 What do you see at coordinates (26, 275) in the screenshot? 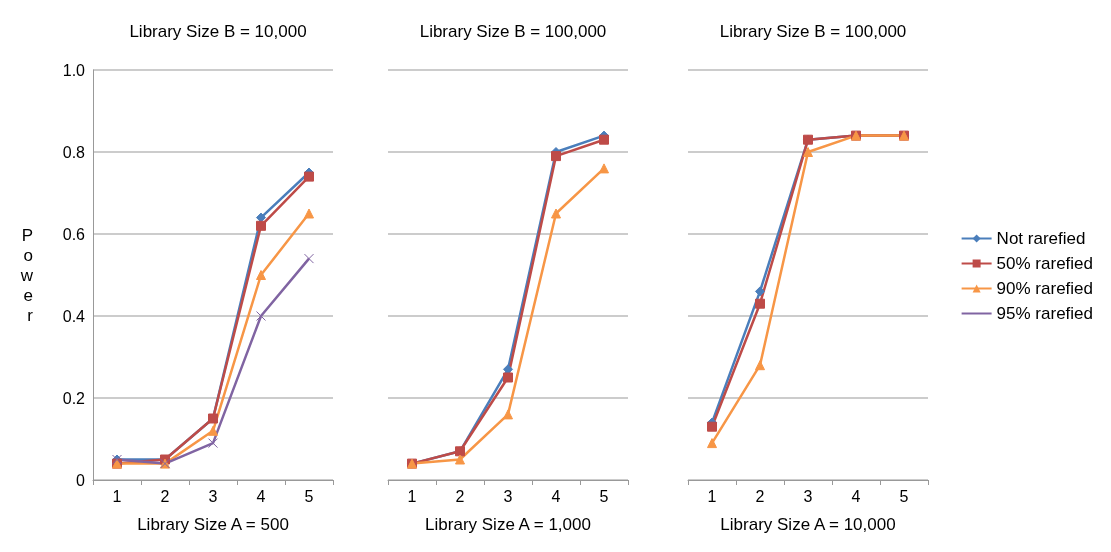
I see `y-axis-title: Power` at bounding box center [26, 275].